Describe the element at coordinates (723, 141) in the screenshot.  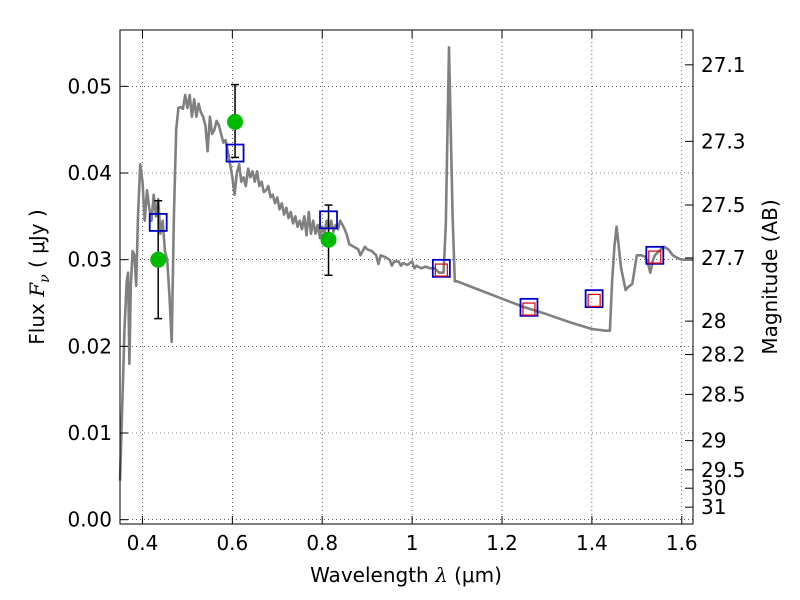
I see `magnitude-tick-label: 27.3` at that location.